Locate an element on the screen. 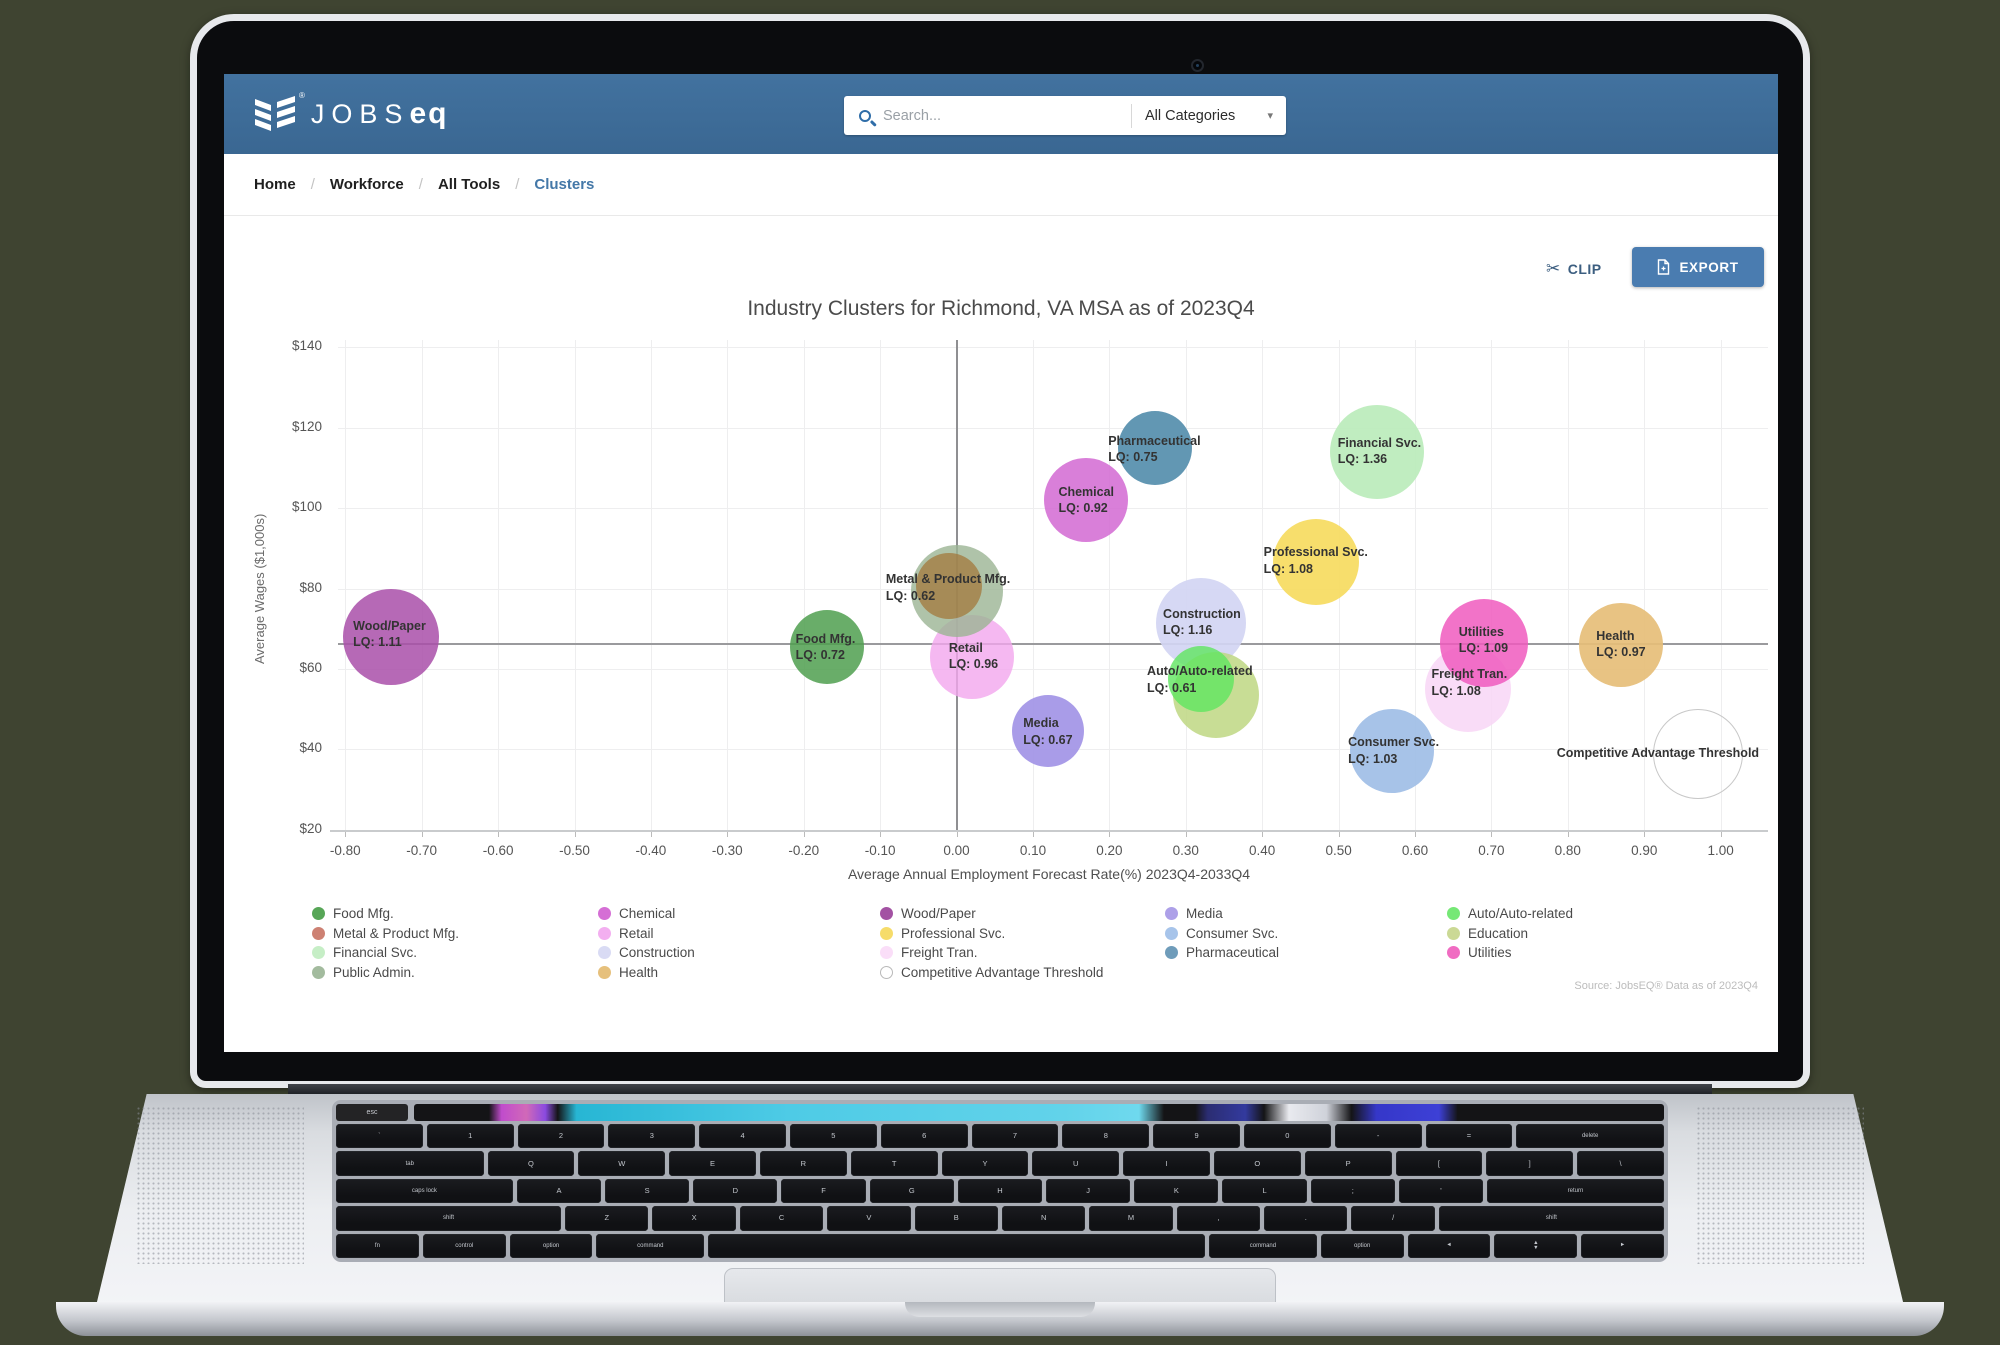 The width and height of the screenshot is (2000, 1345). legend-item: Utilities is located at coordinates (1510, 953).